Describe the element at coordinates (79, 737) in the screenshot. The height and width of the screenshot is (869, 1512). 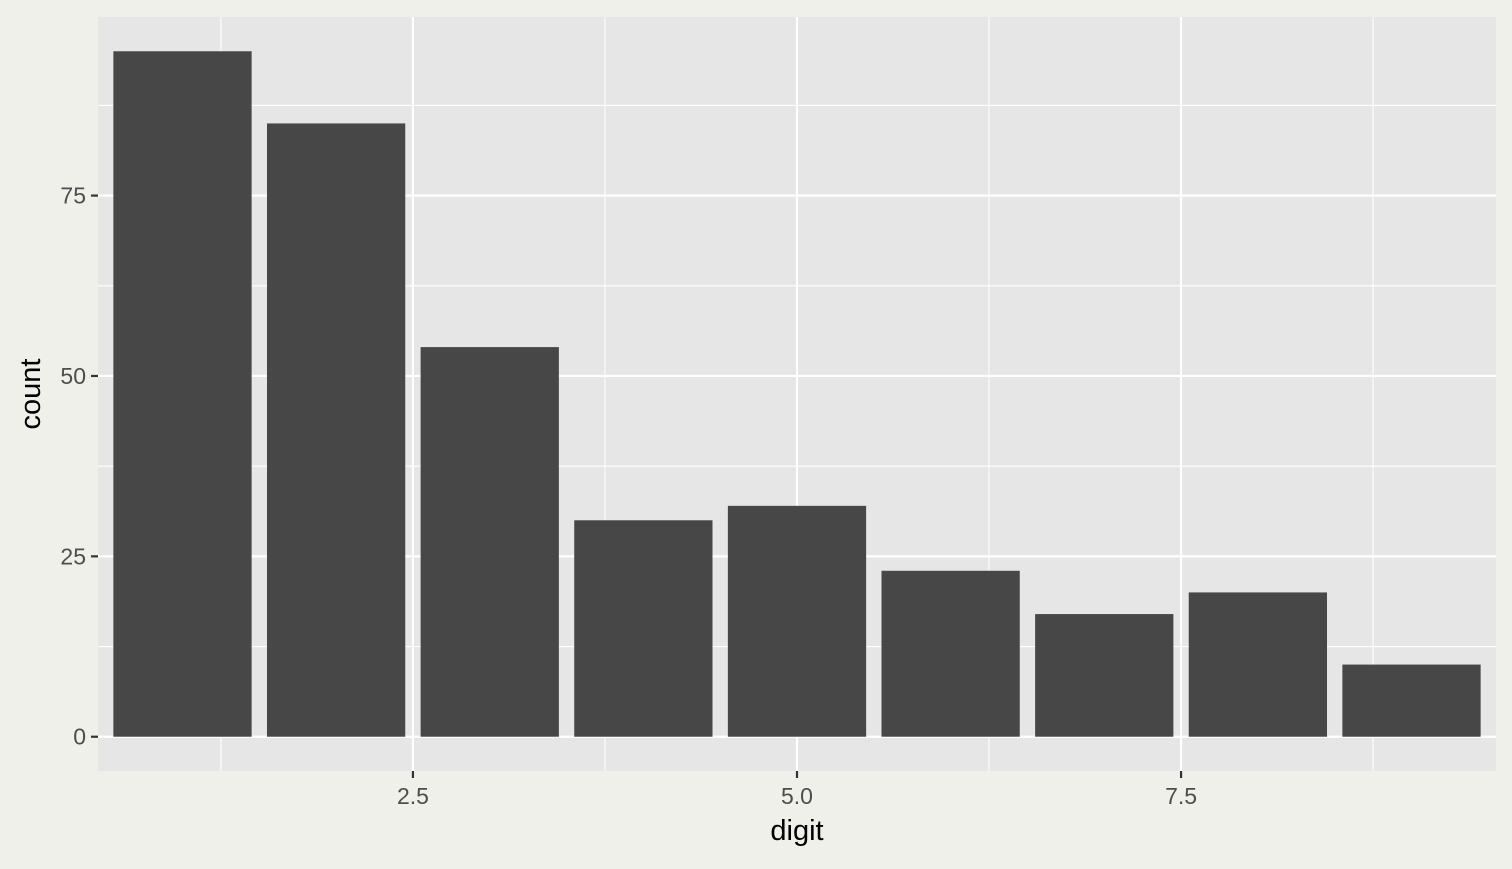
I see `y-tick-label: 0` at that location.